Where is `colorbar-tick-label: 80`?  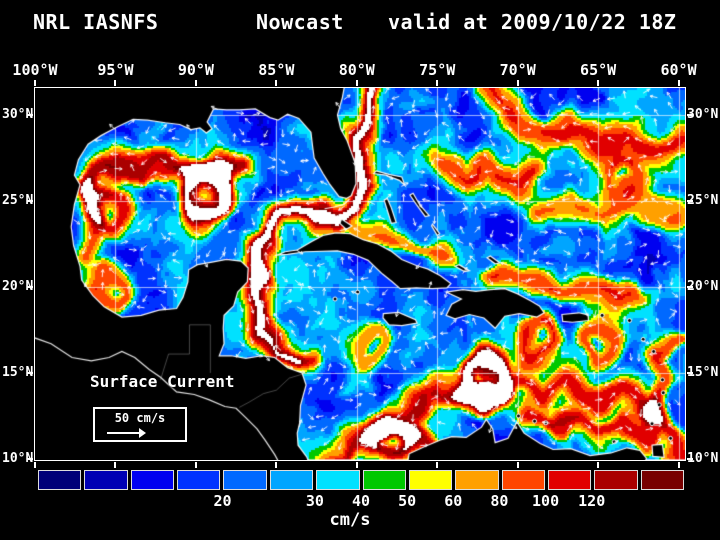 colorbar-tick-label: 80 is located at coordinates (499, 501).